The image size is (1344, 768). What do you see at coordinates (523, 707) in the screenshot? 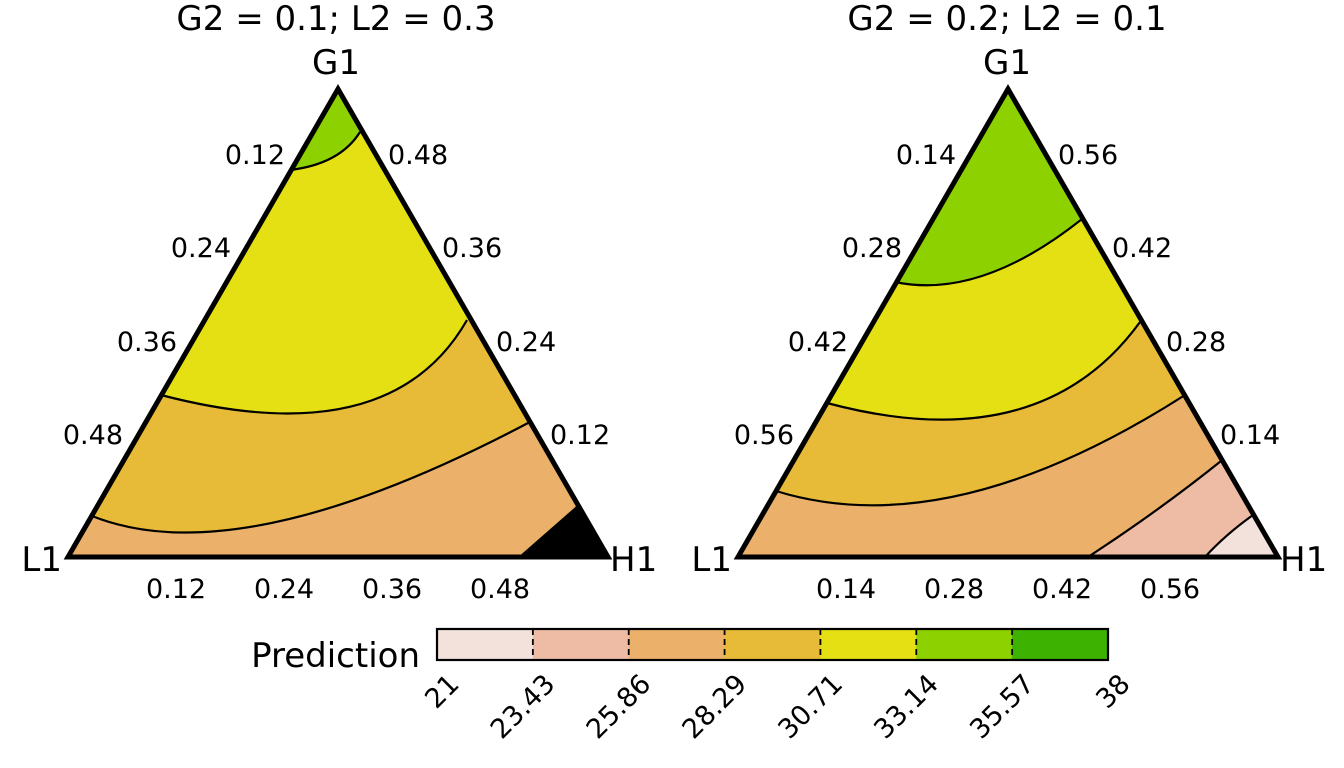
I see `legend-tick-label: 23.43` at bounding box center [523, 707].